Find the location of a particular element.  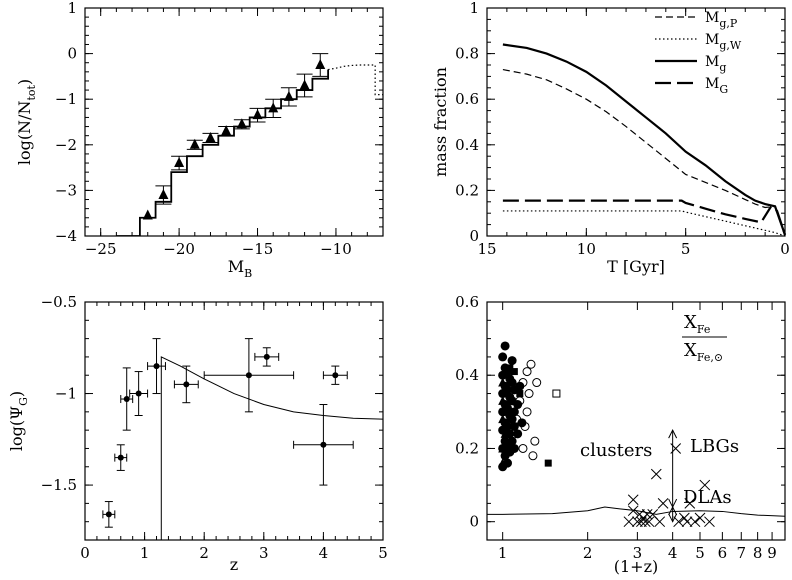

y-tick-label: −3 is located at coordinates (66, 190).